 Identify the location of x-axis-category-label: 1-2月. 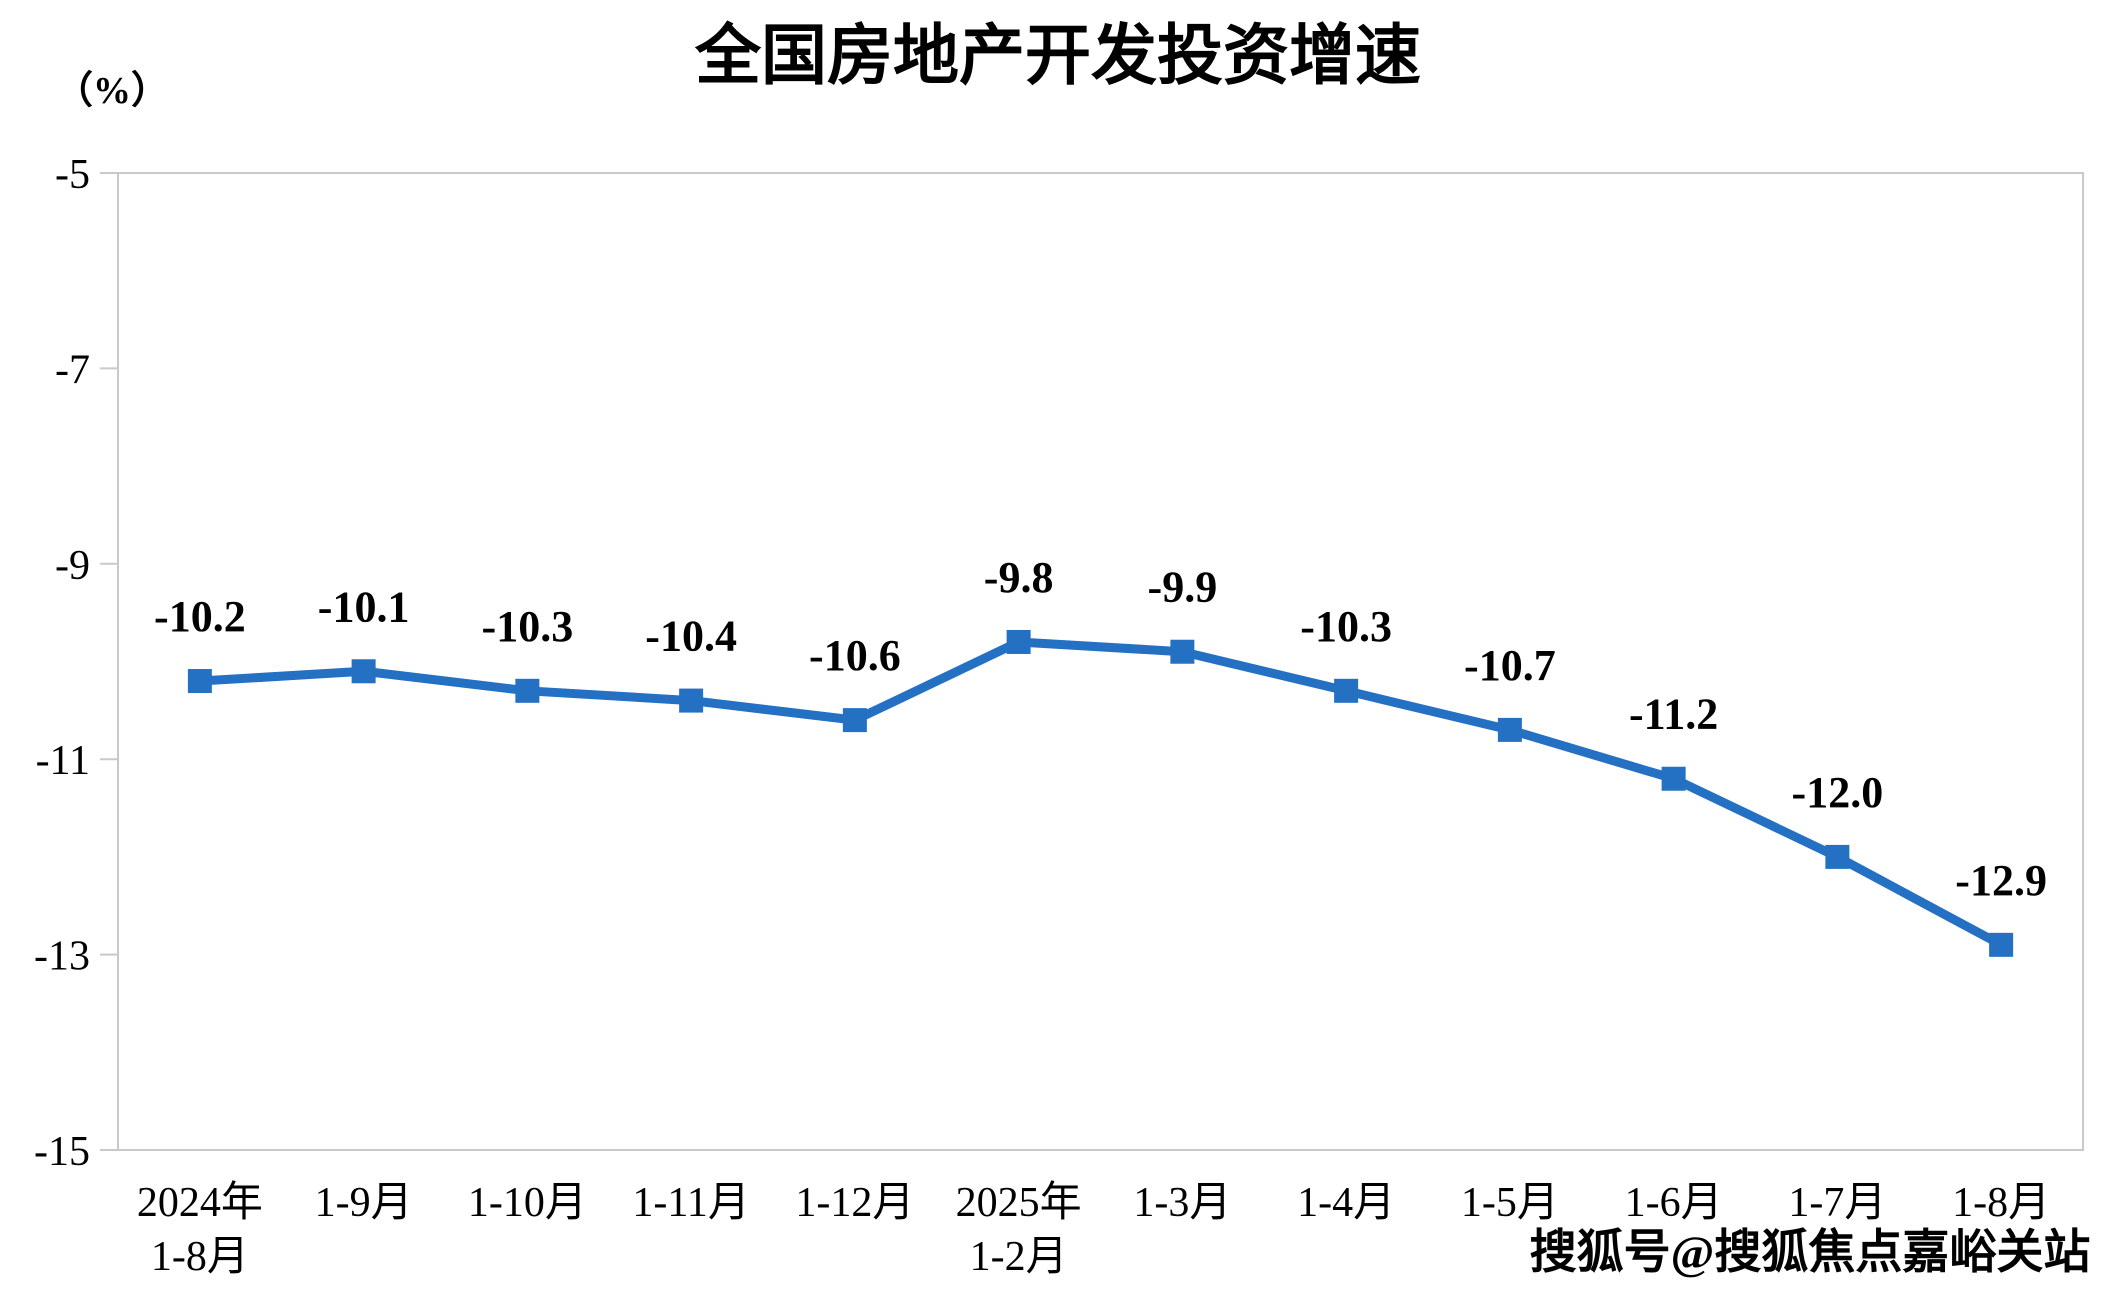
(1019, 1257).